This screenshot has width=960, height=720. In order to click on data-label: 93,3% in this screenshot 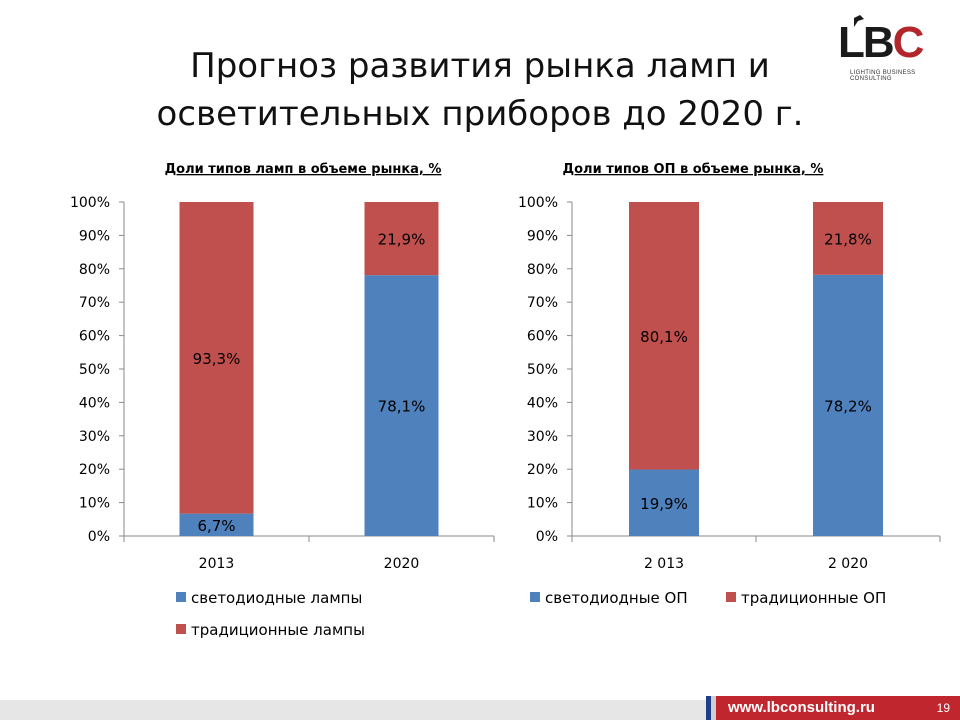, I will do `click(217, 359)`.